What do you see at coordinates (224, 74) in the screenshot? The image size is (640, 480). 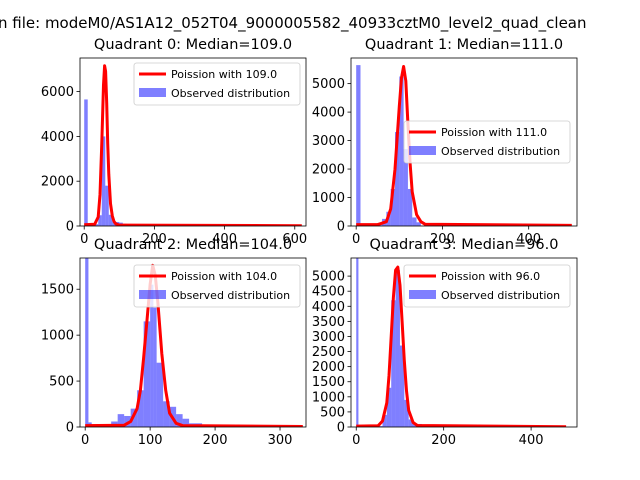 I see `legend-label-fit: Poission with 109.0` at bounding box center [224, 74].